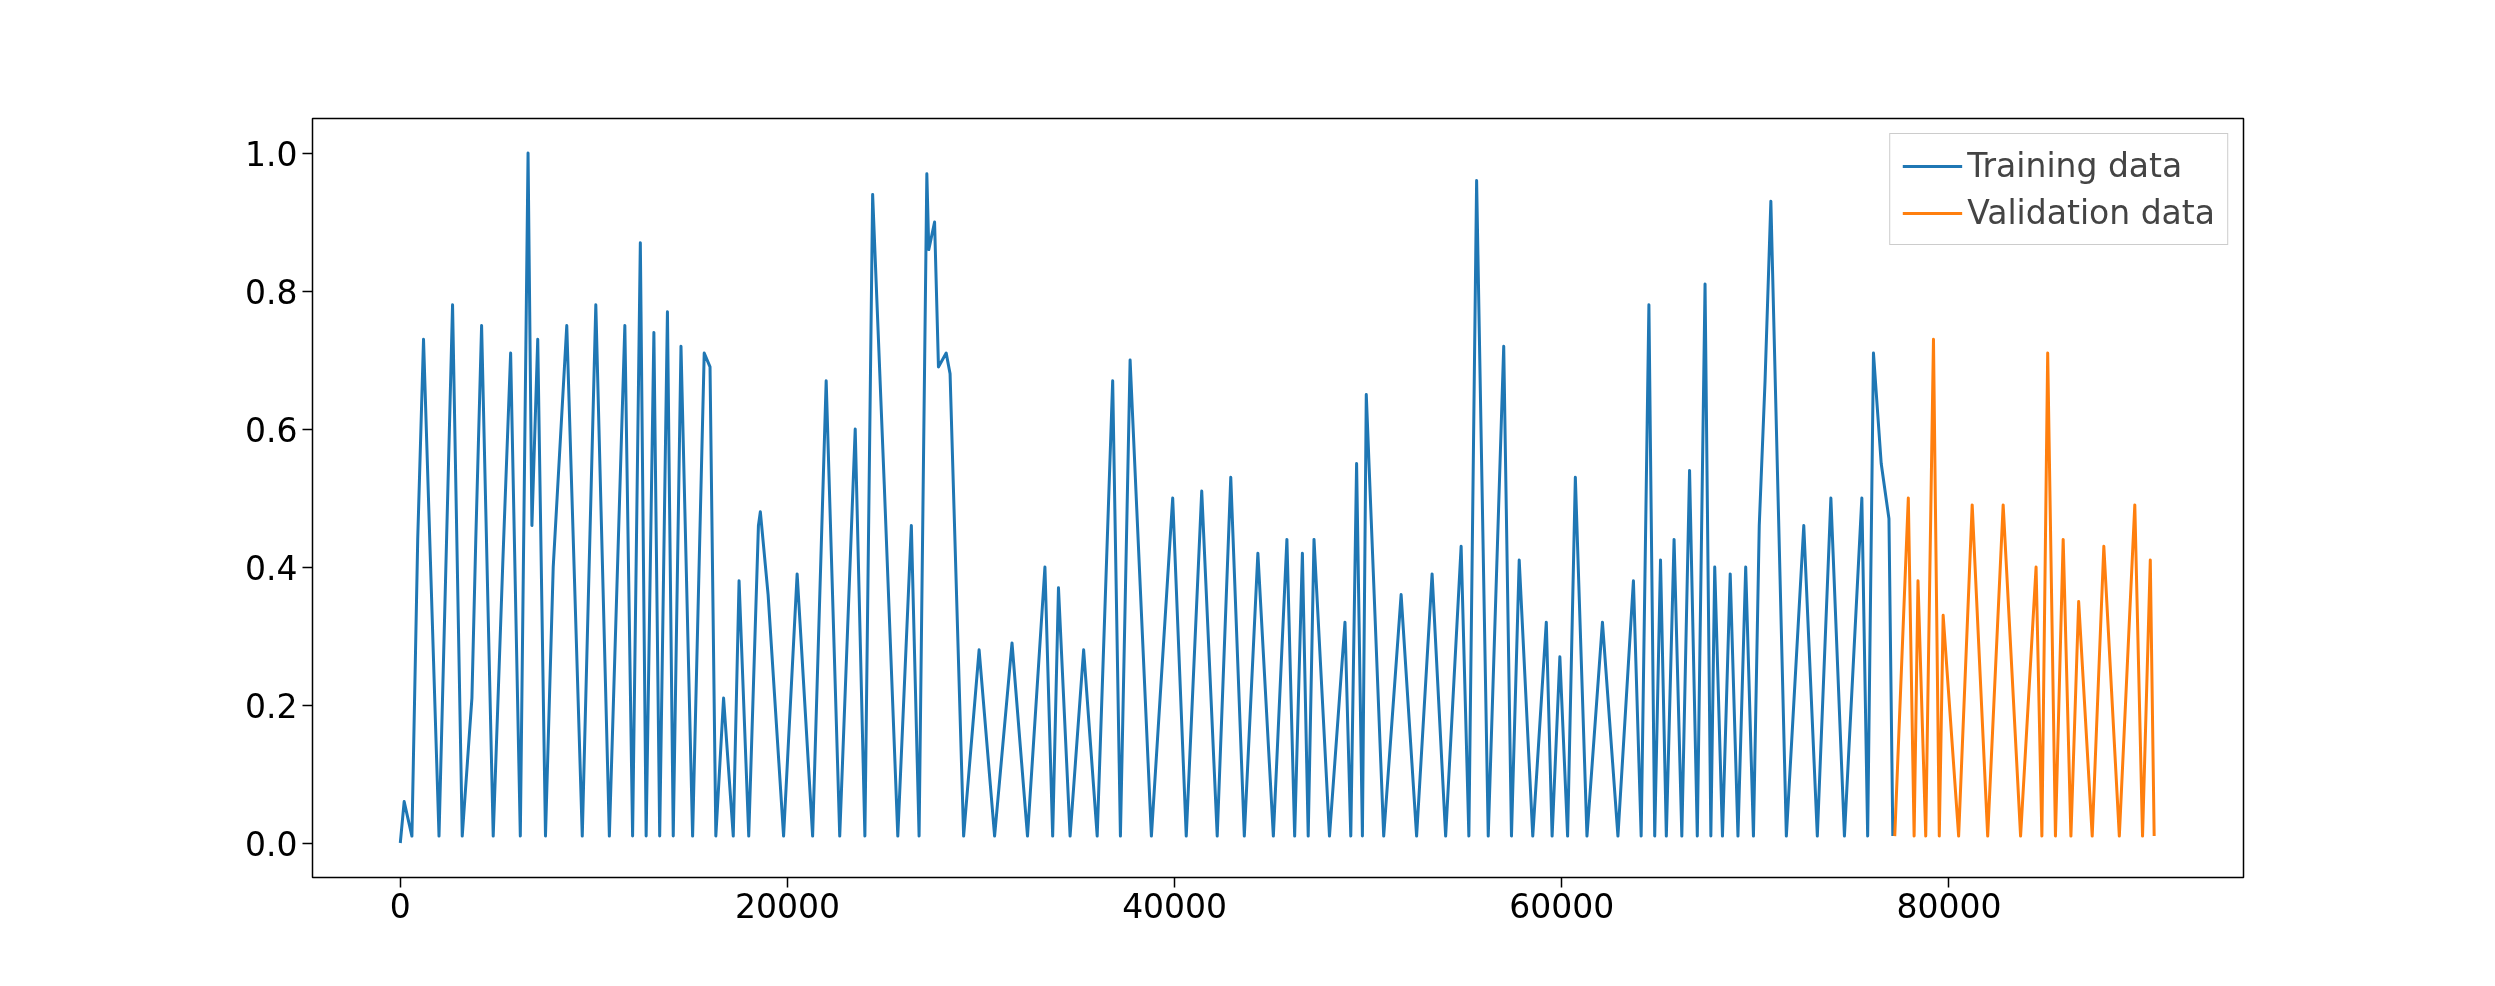  I want to click on line-series, so click(2024, 587).